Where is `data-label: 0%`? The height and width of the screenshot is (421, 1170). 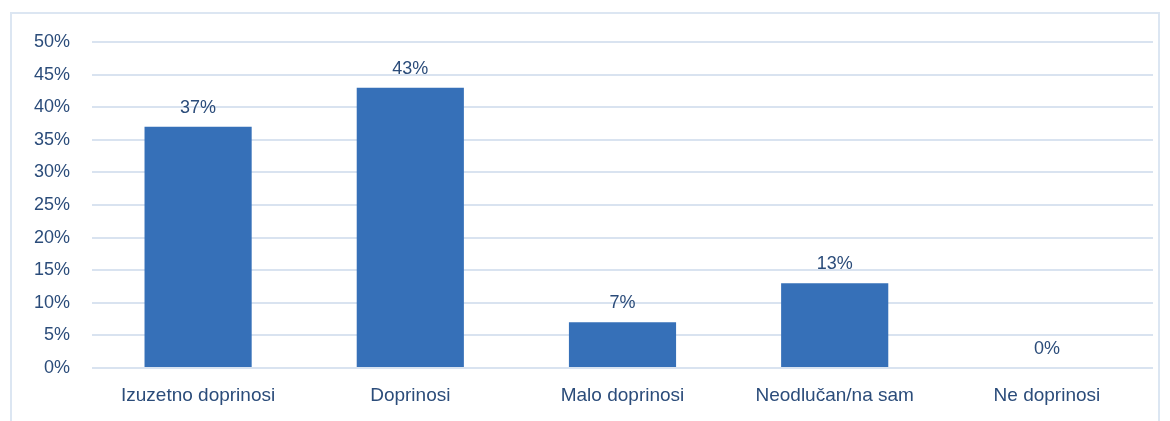
data-label: 0% is located at coordinates (1046, 347).